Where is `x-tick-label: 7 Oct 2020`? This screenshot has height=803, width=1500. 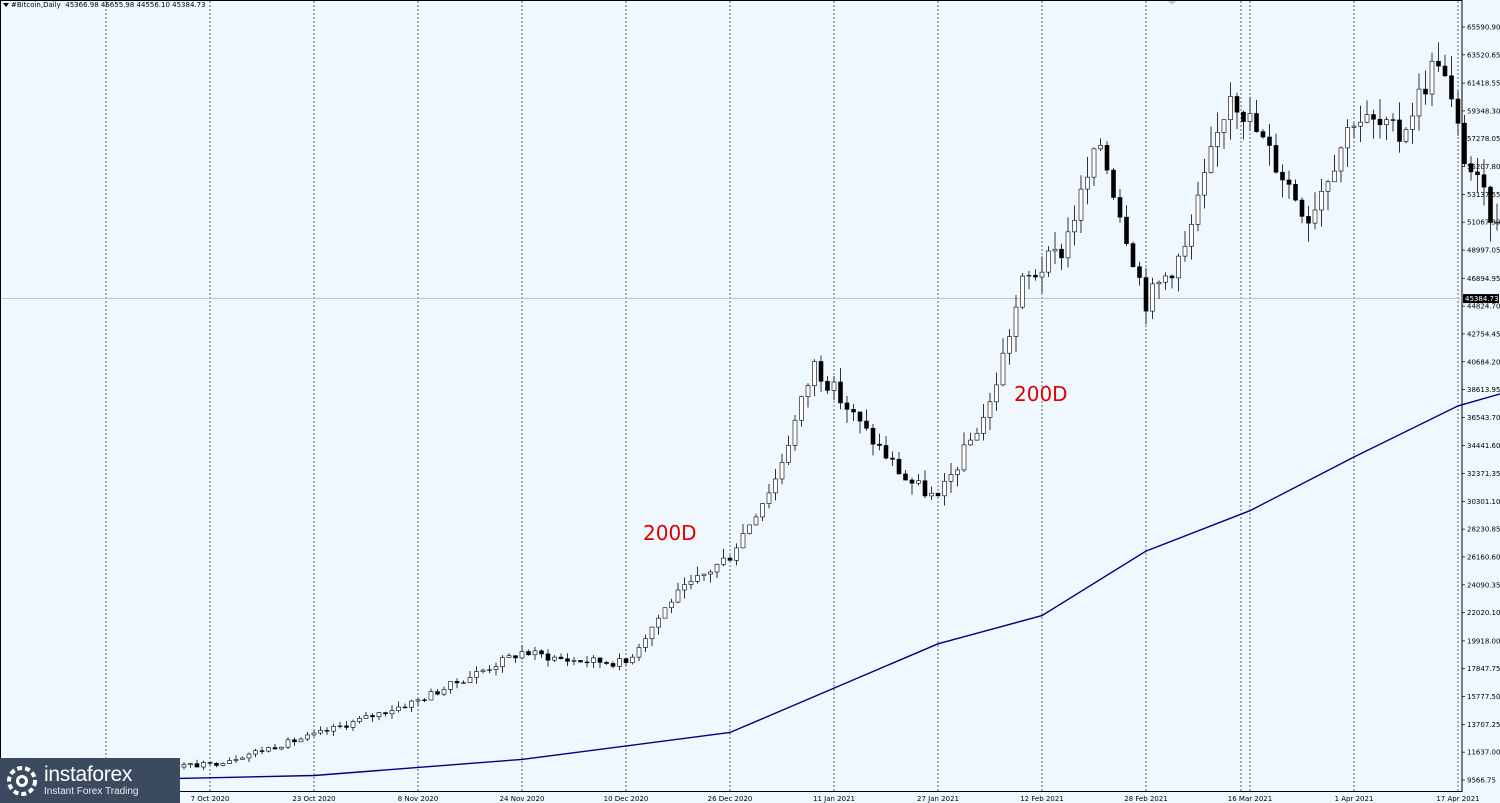
x-tick-label: 7 Oct 2020 is located at coordinates (210, 799).